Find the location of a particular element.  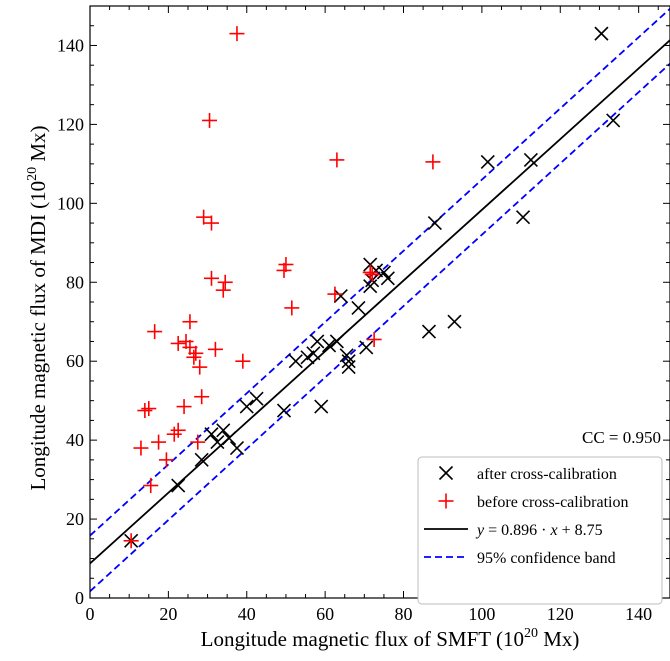

legend-band-label: 95% confidence band is located at coordinates (546, 558).